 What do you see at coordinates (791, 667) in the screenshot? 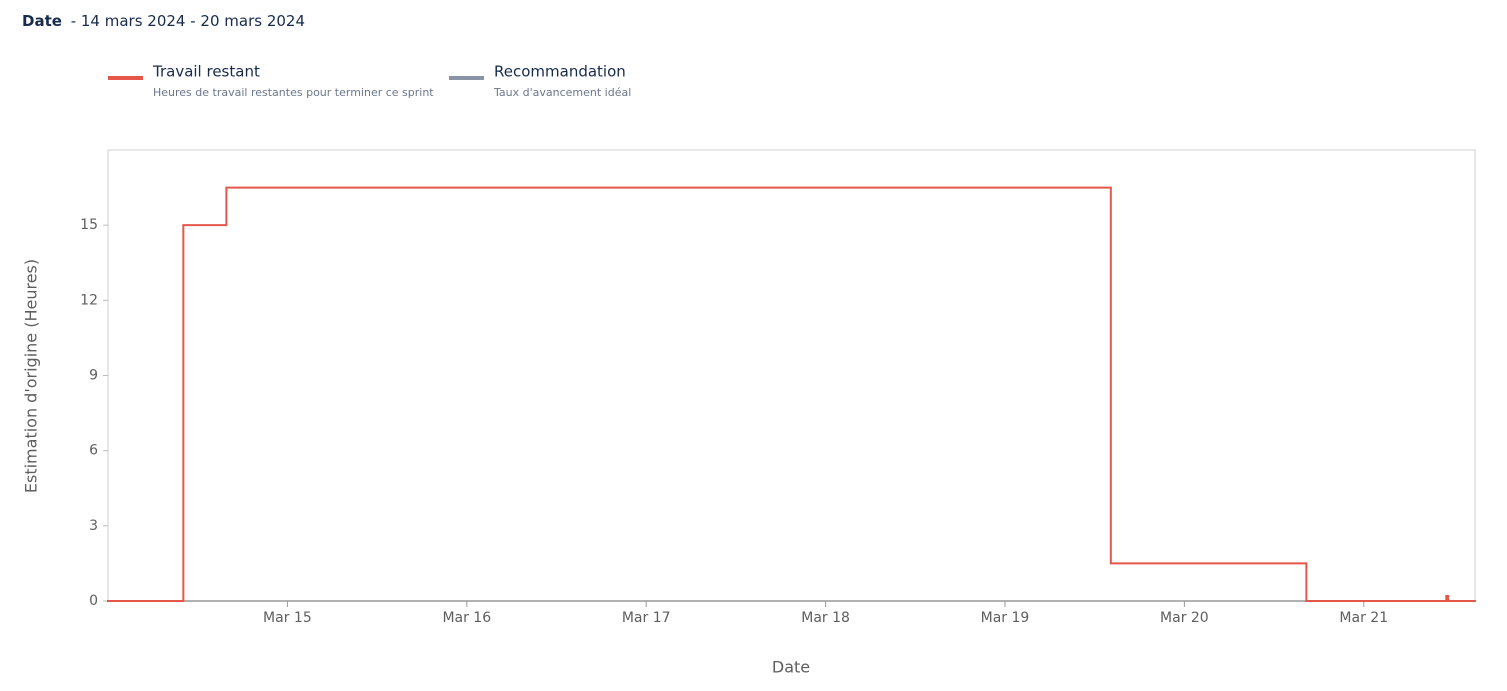
I see `x-axis-title: Date` at bounding box center [791, 667].